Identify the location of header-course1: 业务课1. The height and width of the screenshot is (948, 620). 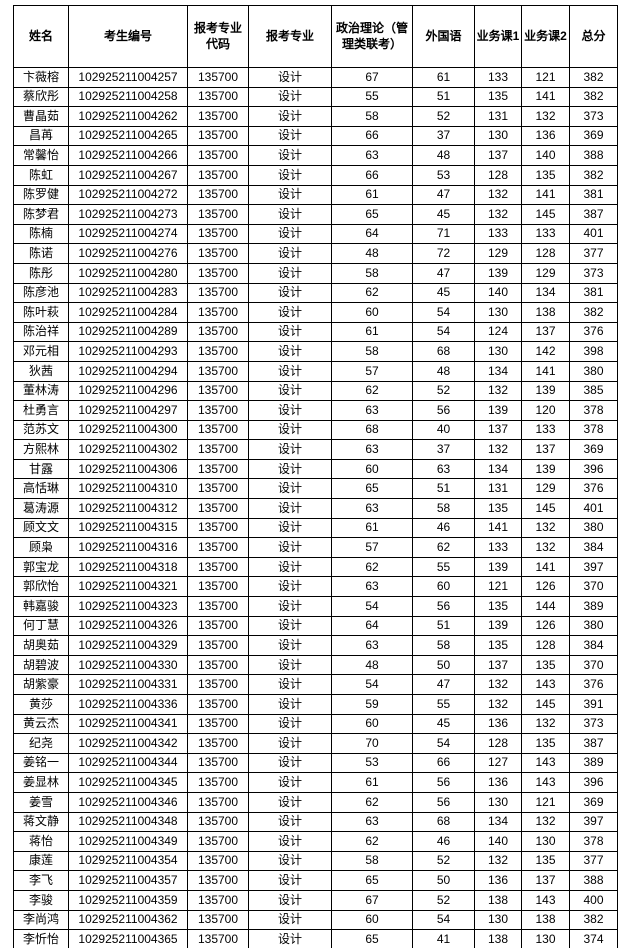
(498, 36).